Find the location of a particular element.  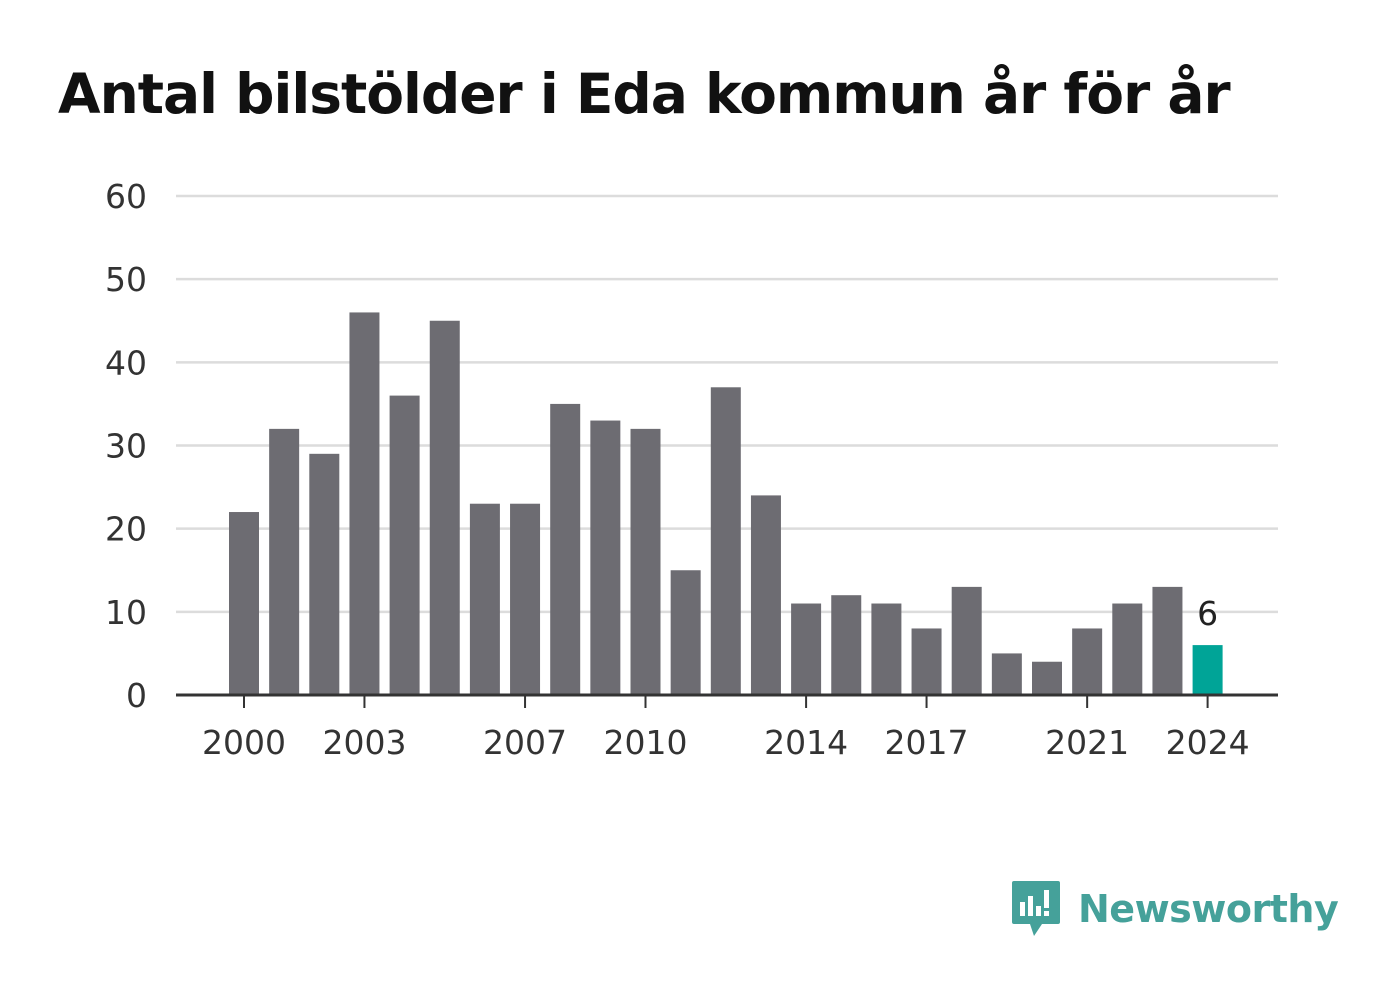

y-tick-label: 0 is located at coordinates (136, 695).